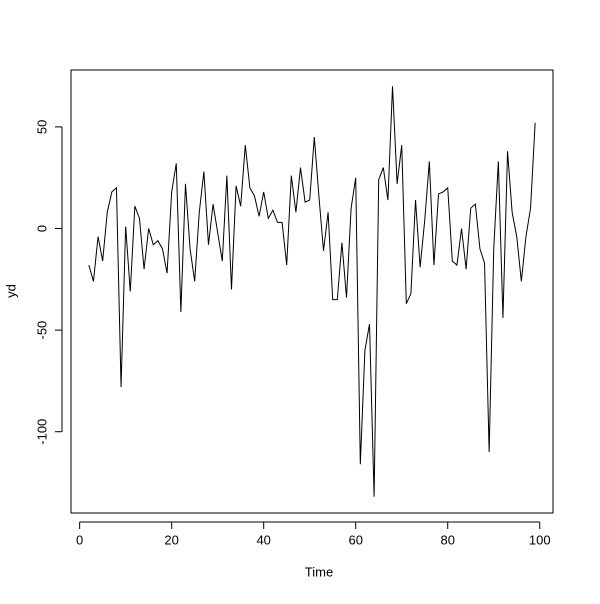  What do you see at coordinates (355, 539) in the screenshot?
I see `x-tick-label: 60` at bounding box center [355, 539].